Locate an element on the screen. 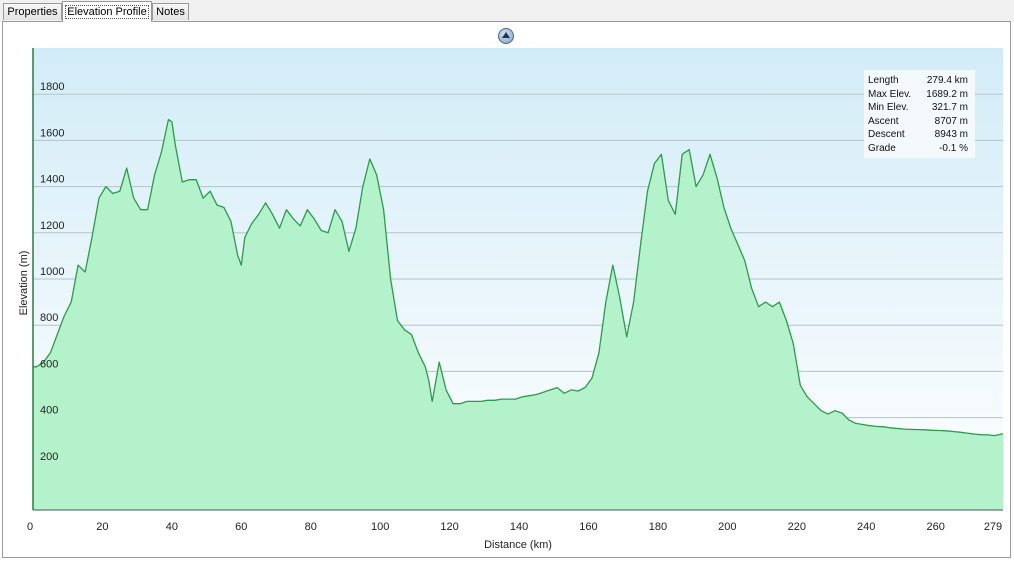 Image resolution: width=1014 pixels, height=561 pixels. stat-label: Grade is located at coordinates (882, 148).